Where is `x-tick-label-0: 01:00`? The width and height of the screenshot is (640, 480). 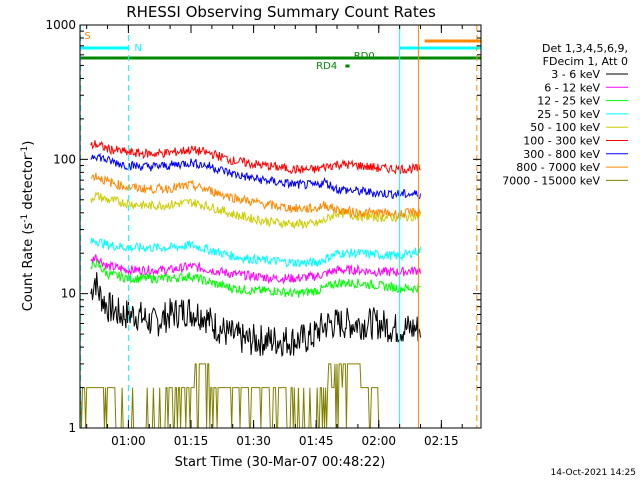
x-tick-label-0: 01:00 is located at coordinates (128, 441).